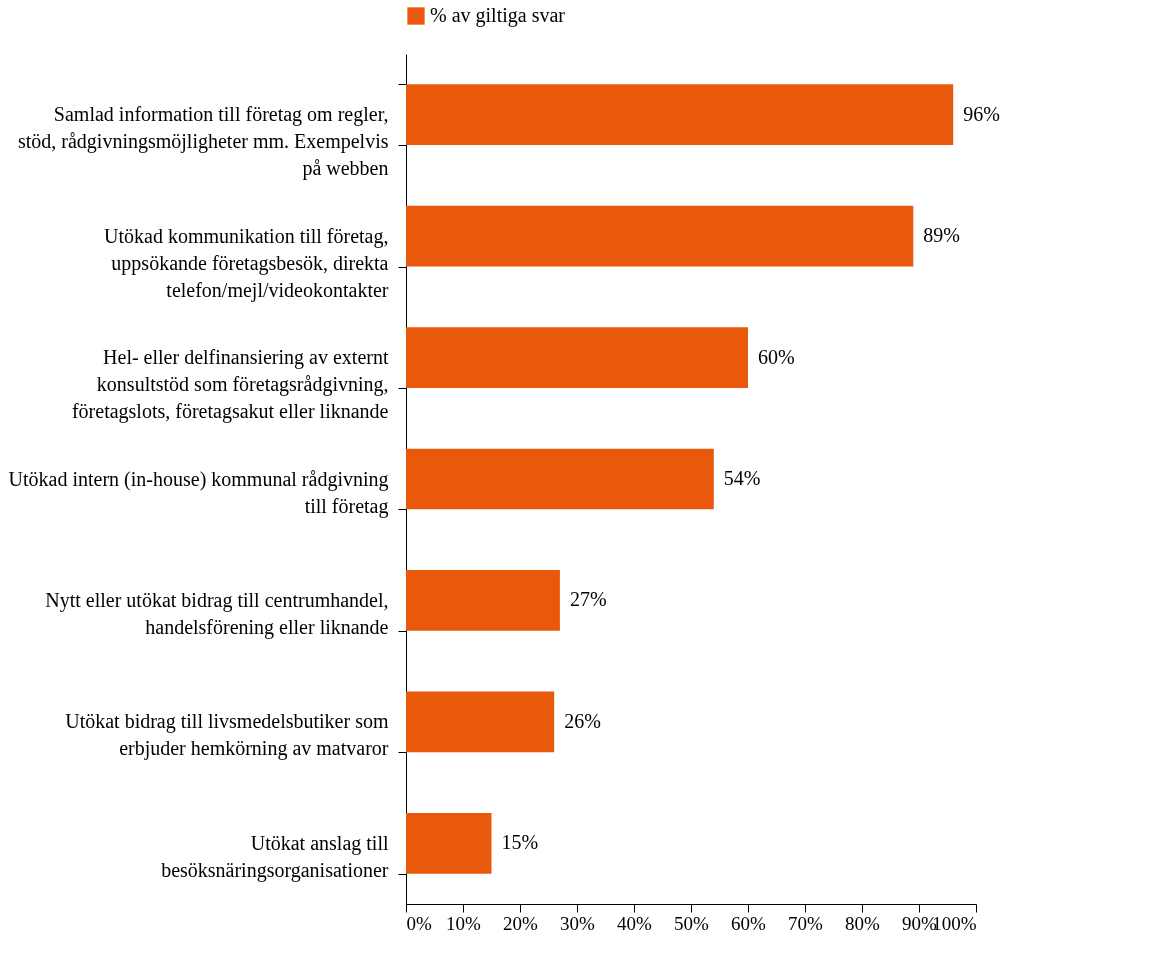 This screenshot has height=978, width=1176. I want to click on y-tick-label: Utökat bidrag till livsmedelsbutiker som erbjuder hemkörning av matvaror, so click(227, 735).